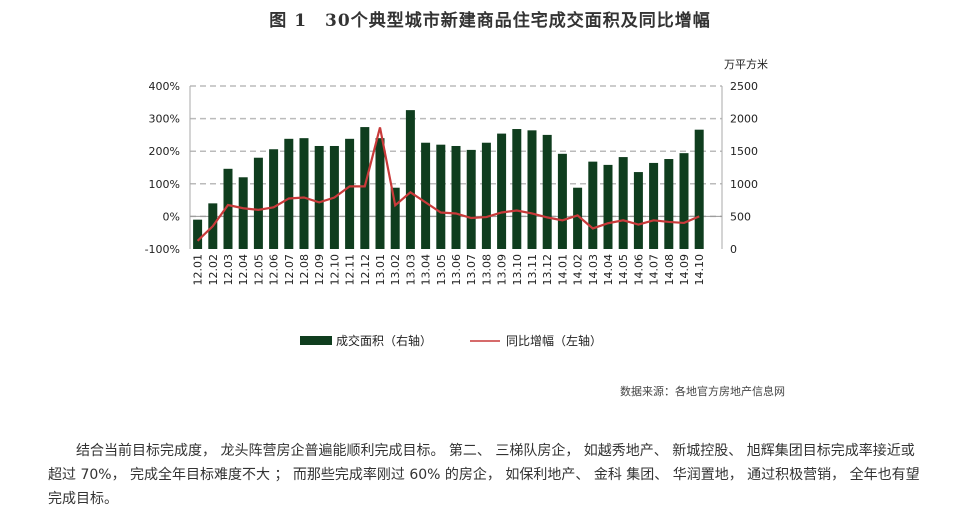 This screenshot has width=980, height=511. What do you see at coordinates (380, 270) in the screenshot?
I see `x-tick-label: 13.01` at bounding box center [380, 270].